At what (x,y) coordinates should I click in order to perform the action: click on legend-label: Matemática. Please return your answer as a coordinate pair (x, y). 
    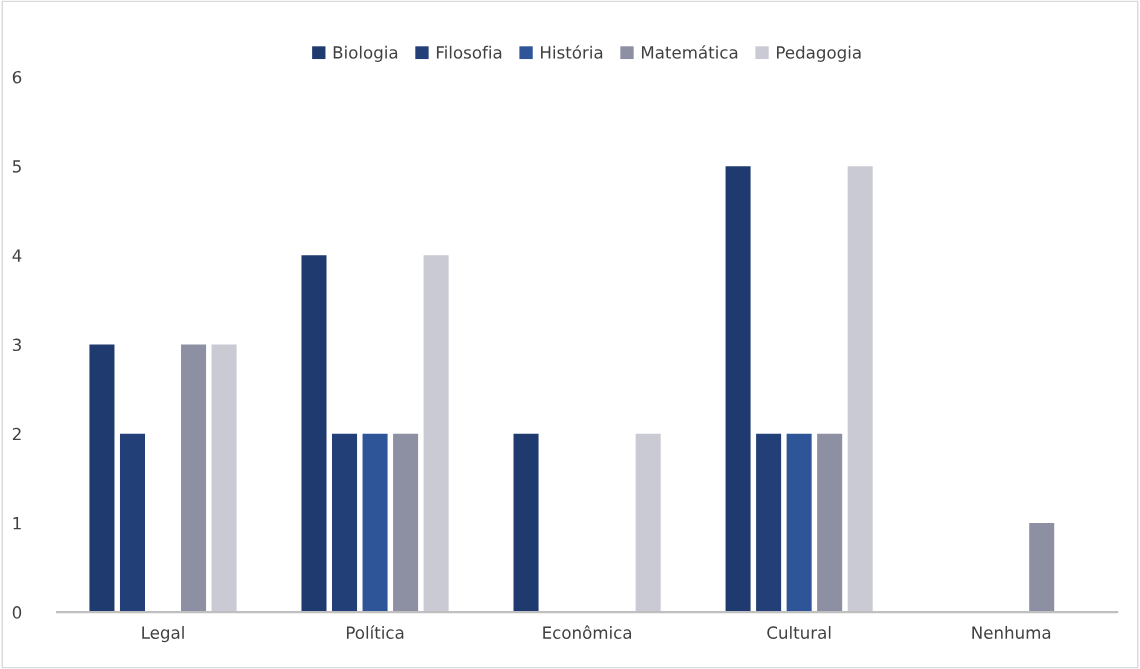
    Looking at the image, I should click on (689, 52).